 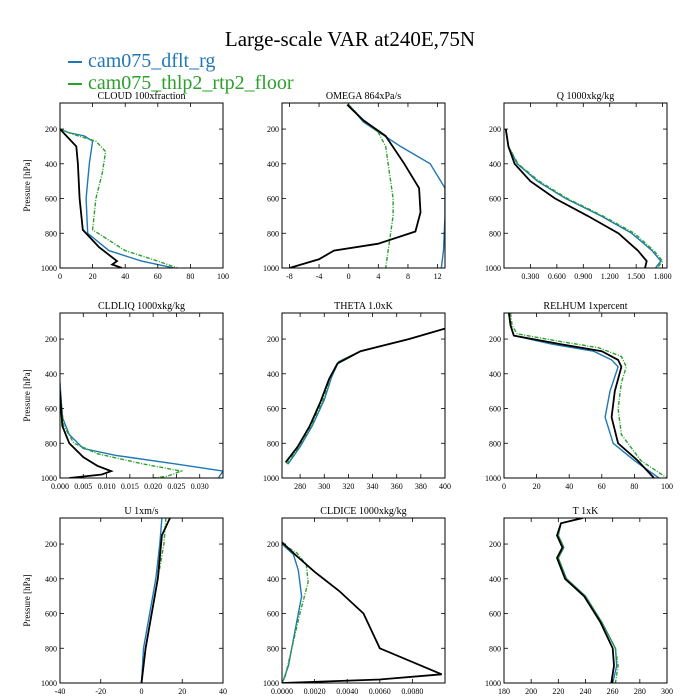 What do you see at coordinates (586, 691) in the screenshot?
I see `x-tick-label: 240` at bounding box center [586, 691].